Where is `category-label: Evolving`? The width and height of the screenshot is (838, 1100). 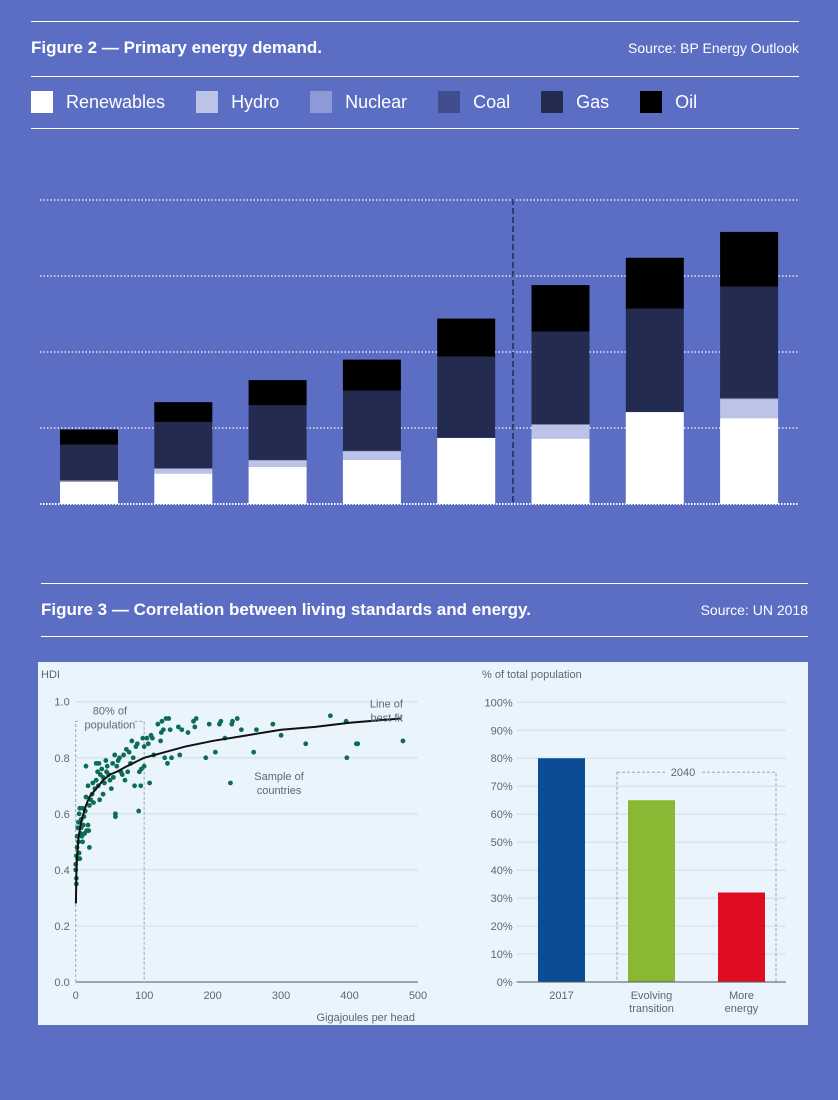 category-label: Evolving is located at coordinates (652, 996).